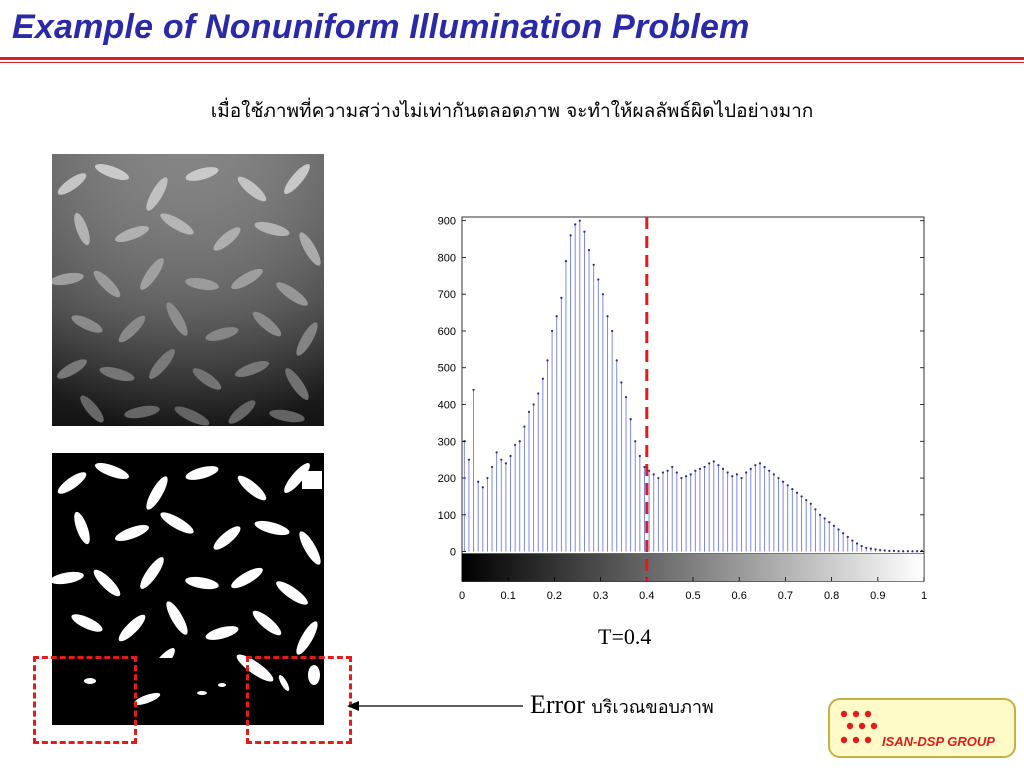 This screenshot has height=768, width=1024. What do you see at coordinates (739, 596) in the screenshot?
I see `x-tick-label: 0.6` at bounding box center [739, 596].